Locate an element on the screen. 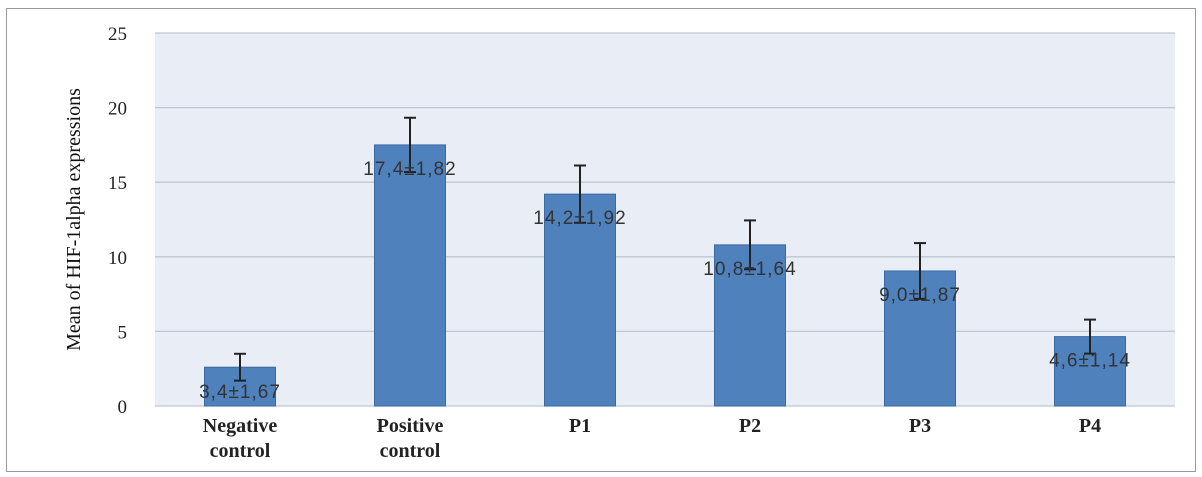 This screenshot has width=1202, height=477. y-tick-labels: 0 5 10 15 20 25 is located at coordinates (117, 221).